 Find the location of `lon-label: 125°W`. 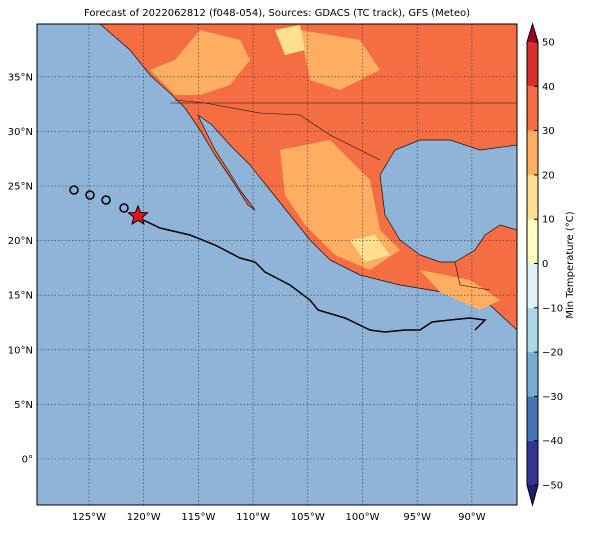

lon-label: 125°W is located at coordinates (89, 517).